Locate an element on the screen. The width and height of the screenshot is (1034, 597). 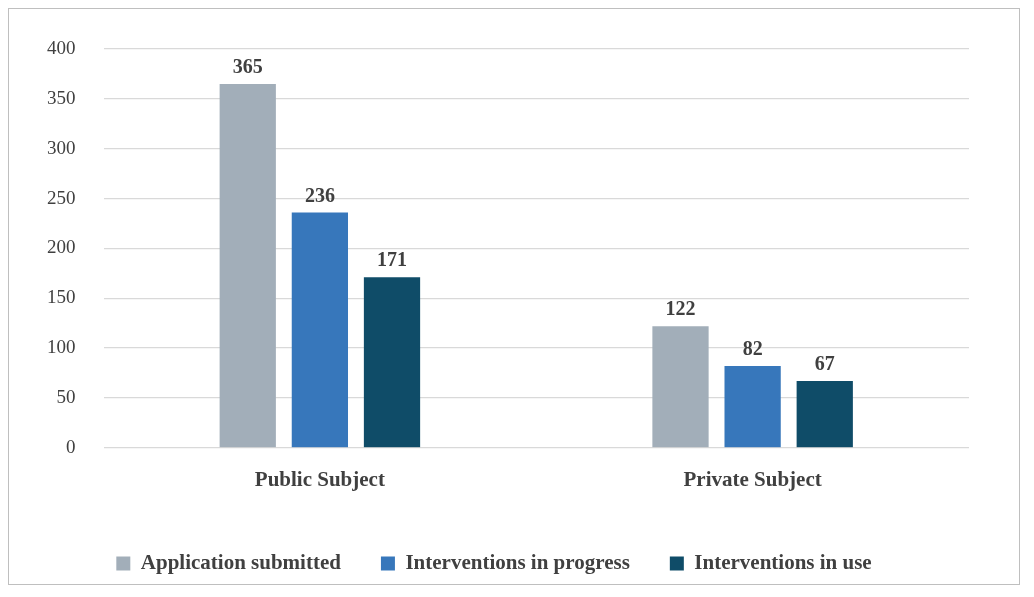
legend-label: Interventions in progress is located at coordinates (517, 561).